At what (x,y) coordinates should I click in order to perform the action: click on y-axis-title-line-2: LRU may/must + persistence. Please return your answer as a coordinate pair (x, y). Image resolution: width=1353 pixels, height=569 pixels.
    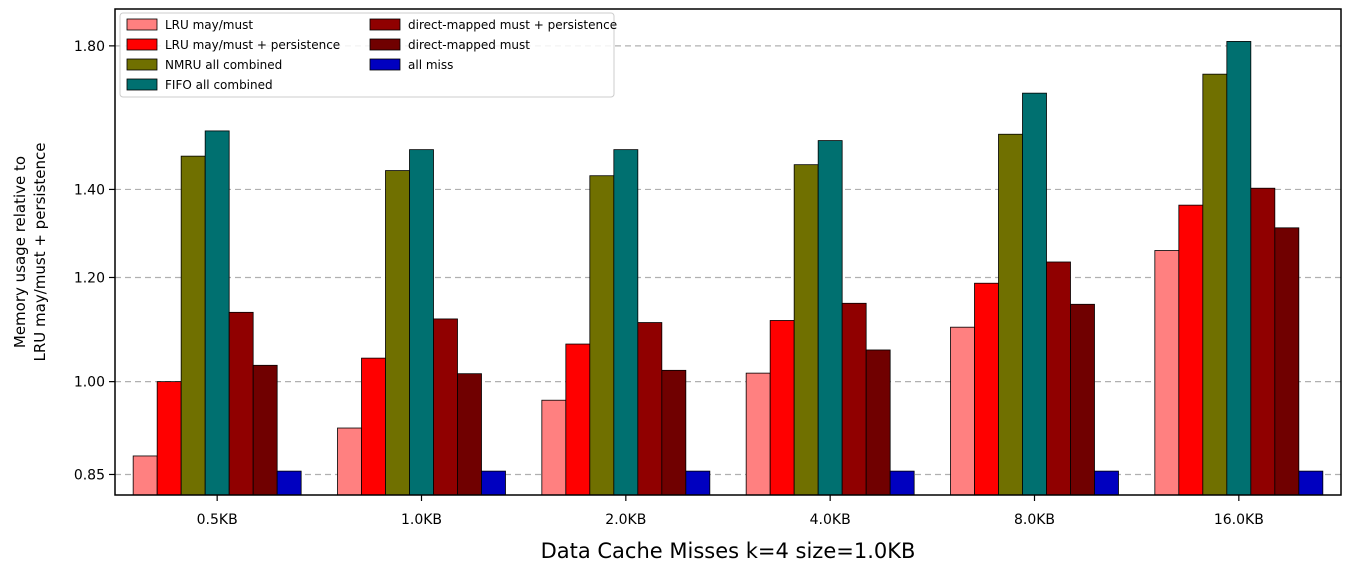
    Looking at the image, I should click on (40, 252).